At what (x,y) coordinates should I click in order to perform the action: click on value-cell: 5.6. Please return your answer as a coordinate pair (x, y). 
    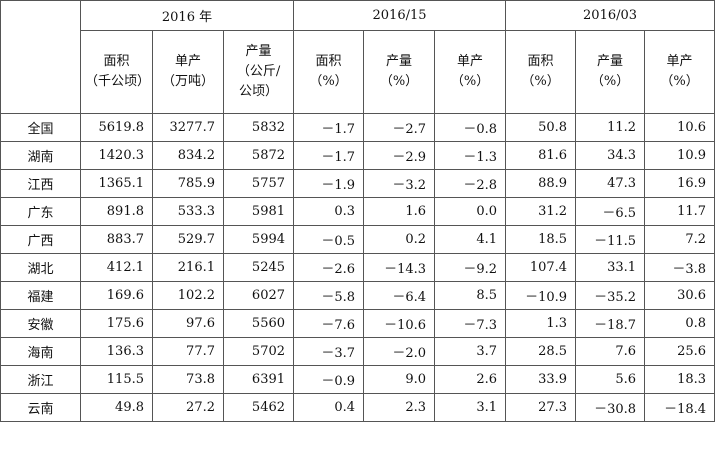
    Looking at the image, I should click on (610, 379).